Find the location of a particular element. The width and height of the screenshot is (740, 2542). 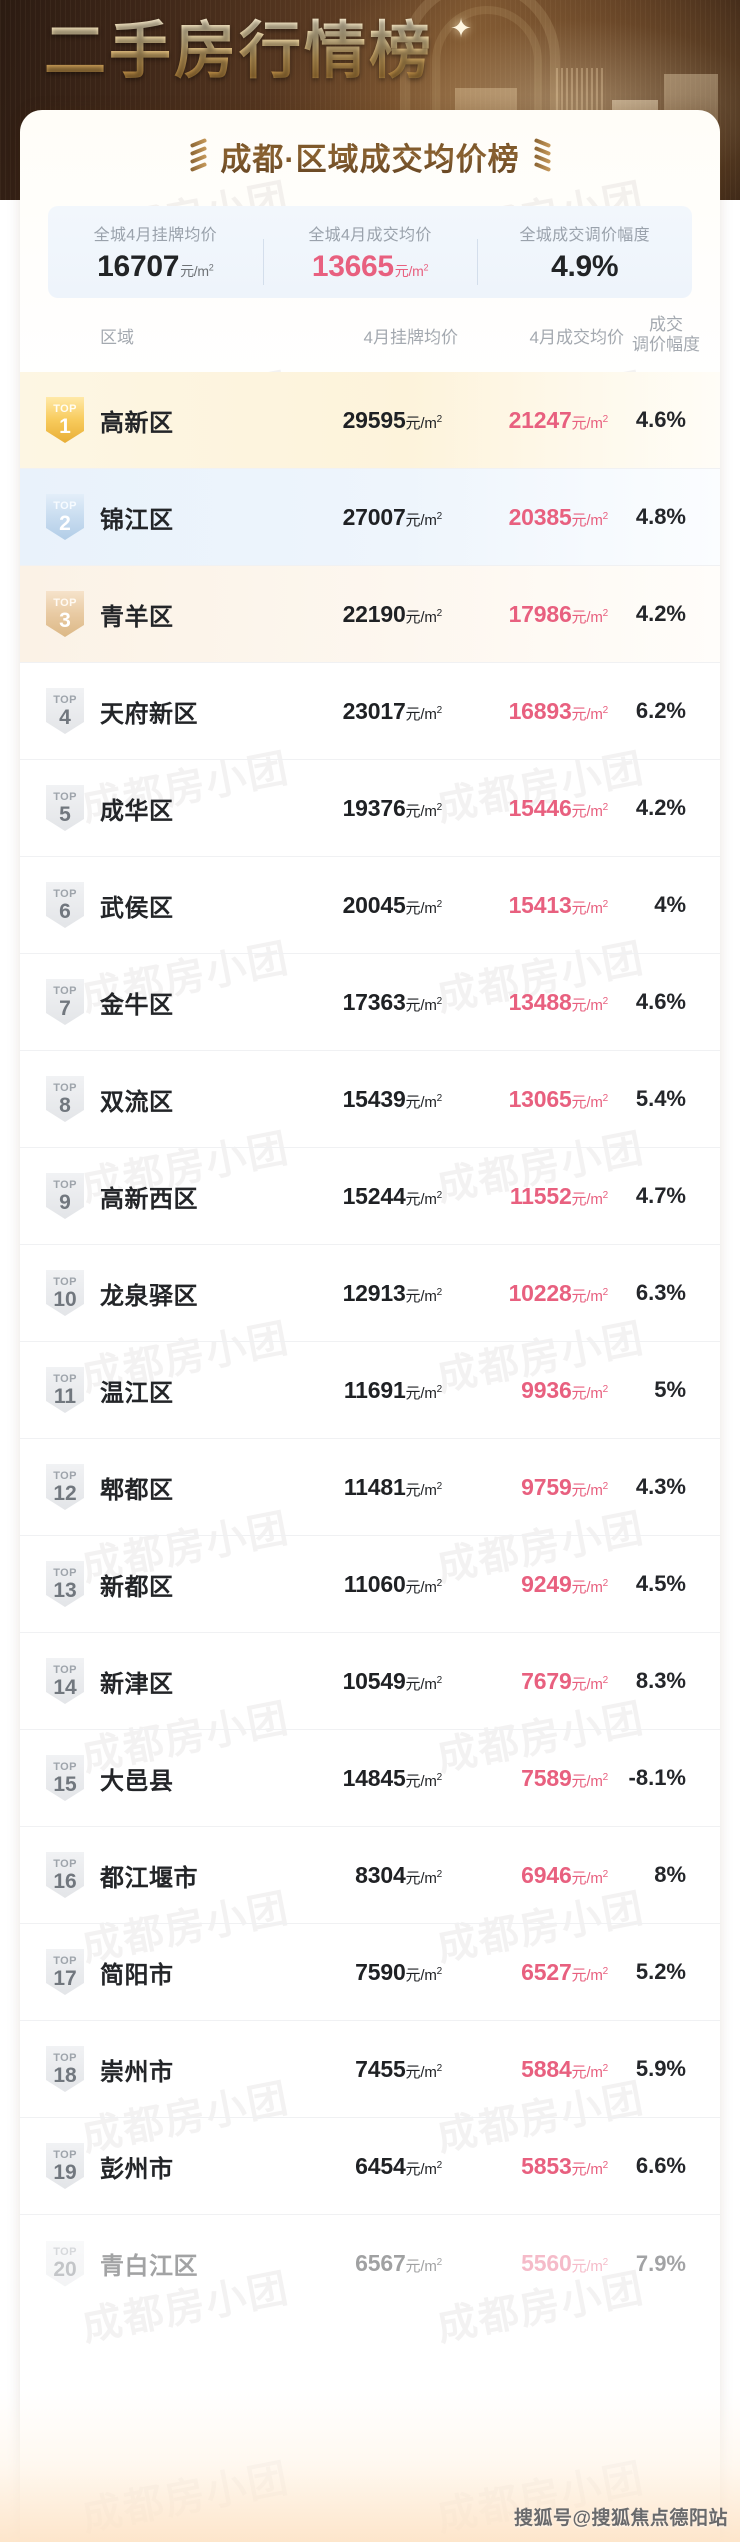

watermark-tile: 成都房小团 is located at coordinates (186, 2498).